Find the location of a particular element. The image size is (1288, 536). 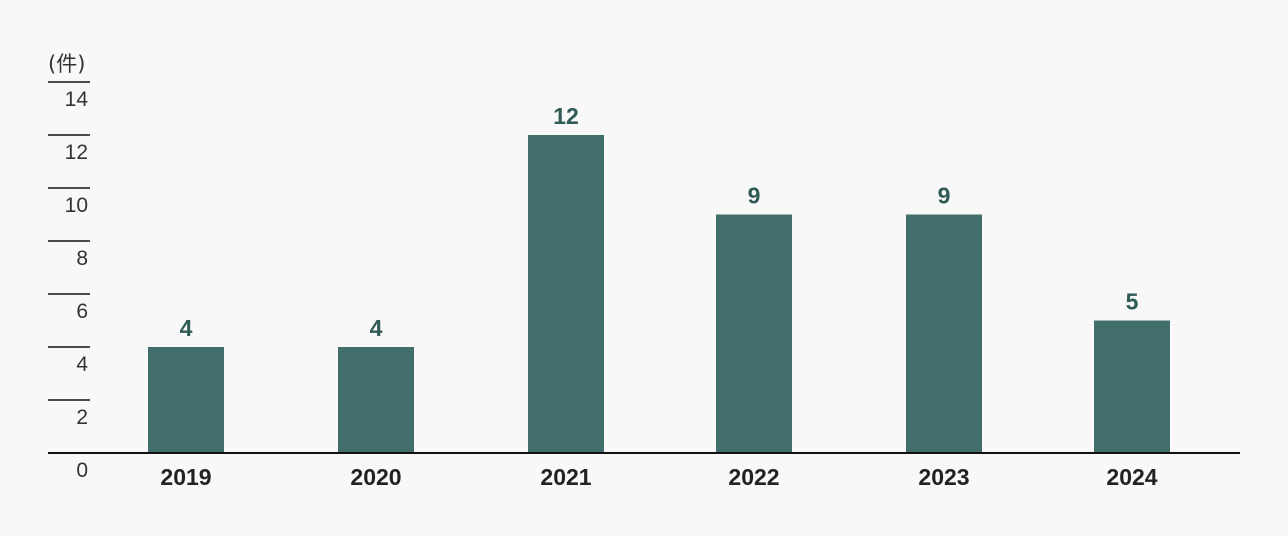

x-category-label: 2020 is located at coordinates (375, 477).